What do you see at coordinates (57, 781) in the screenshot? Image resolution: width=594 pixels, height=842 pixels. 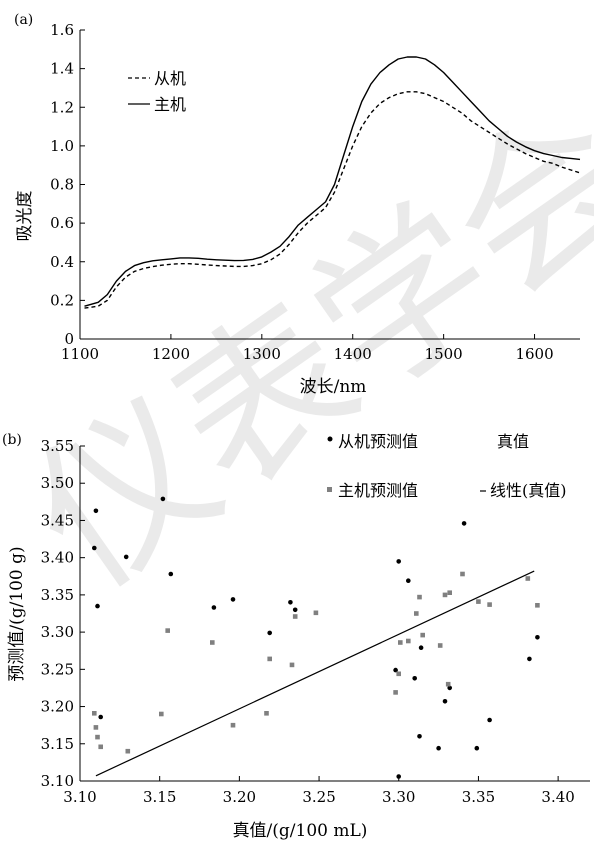 I see `y-tick-label: 3.10` at bounding box center [57, 781].